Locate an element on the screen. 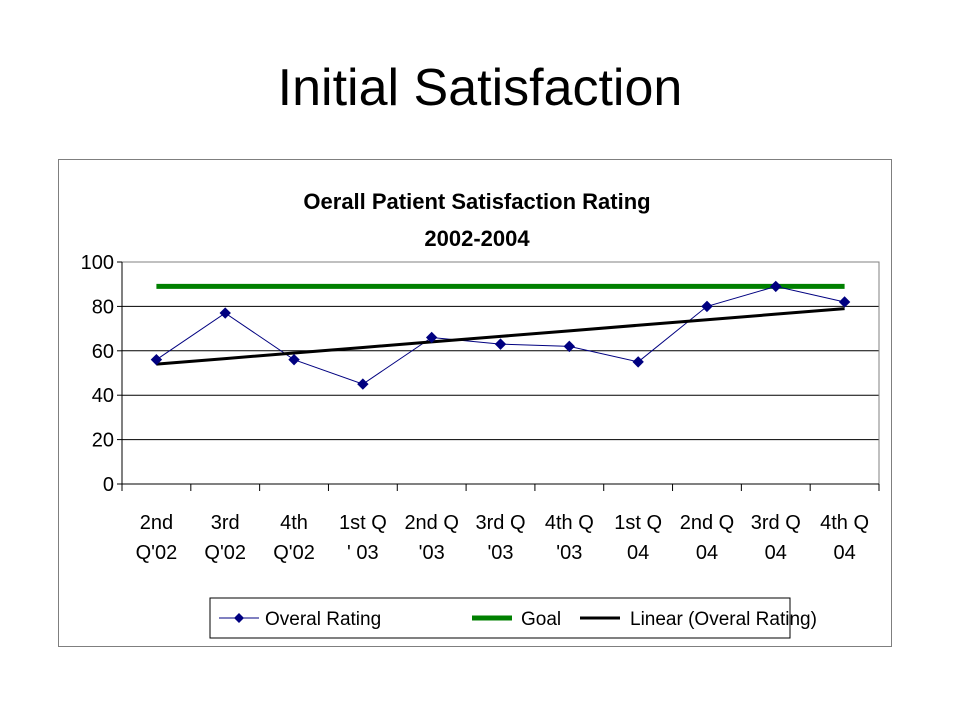 Image resolution: width=960 pixels, height=720 pixels. legend-label: Overal Rating is located at coordinates (323, 619).